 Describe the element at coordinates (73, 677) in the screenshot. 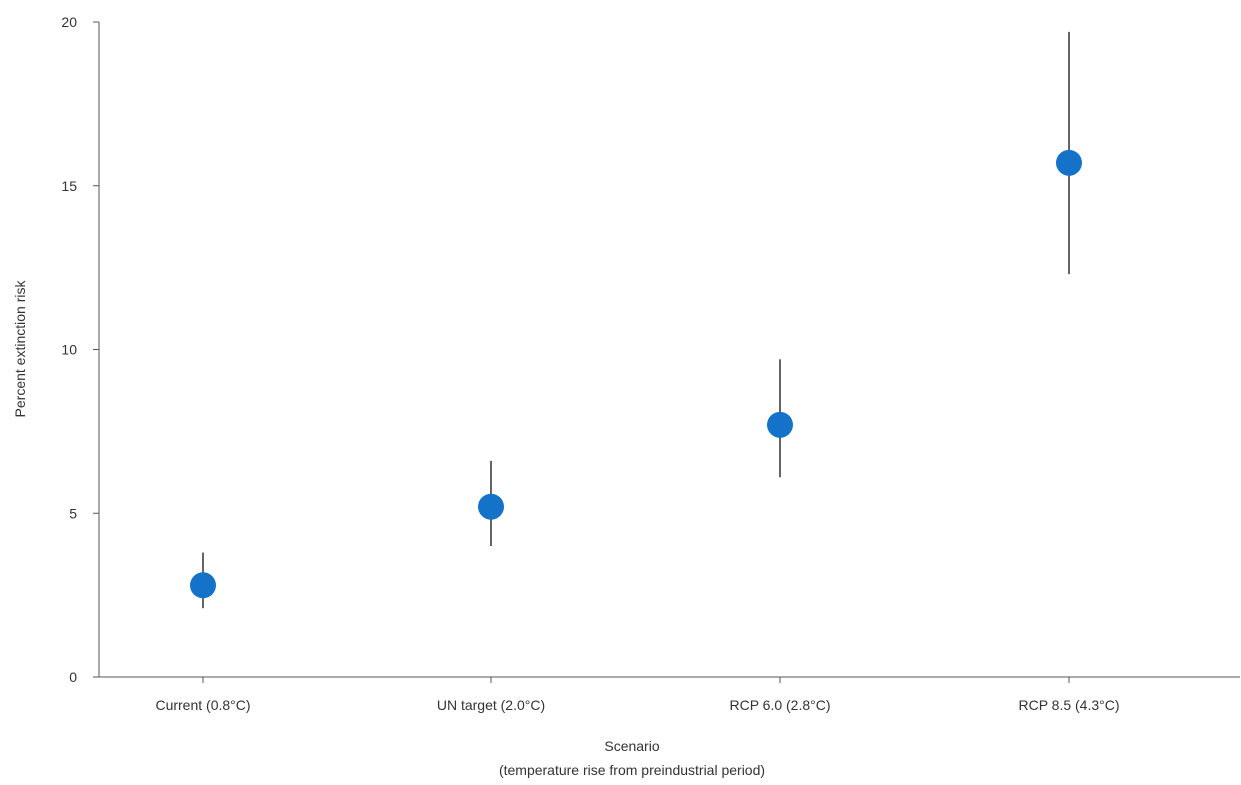

I see `y-tick-label: 0` at that location.